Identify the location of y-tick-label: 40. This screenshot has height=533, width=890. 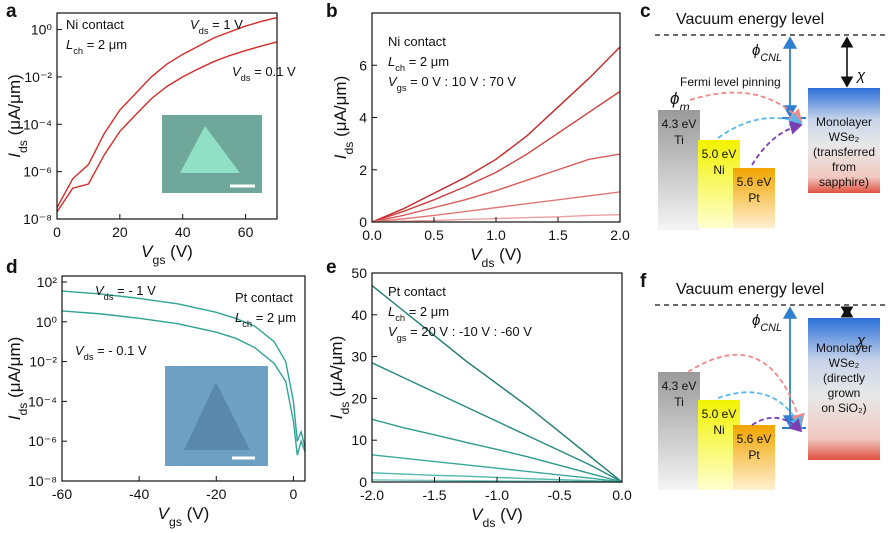
(359, 315).